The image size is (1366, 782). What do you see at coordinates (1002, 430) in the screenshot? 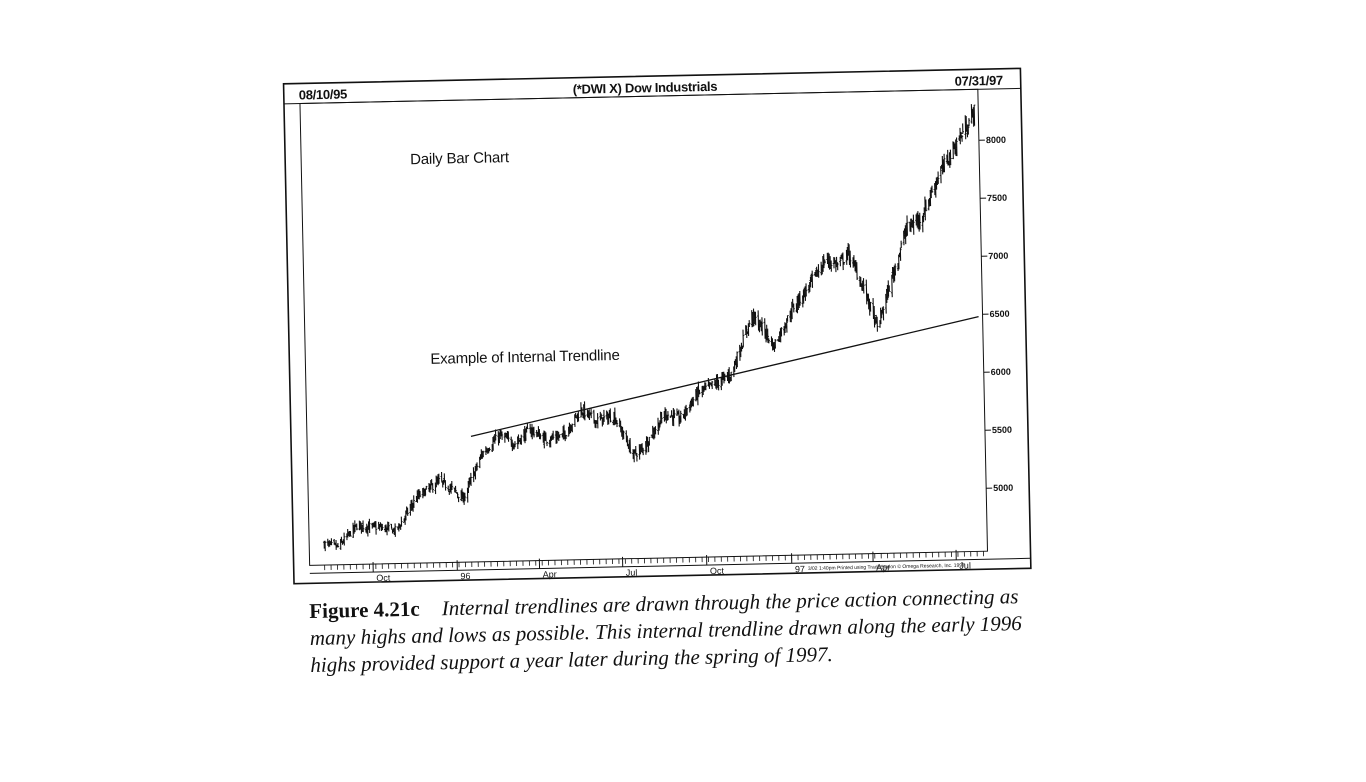
I see `y-tick-label: 5500` at bounding box center [1002, 430].